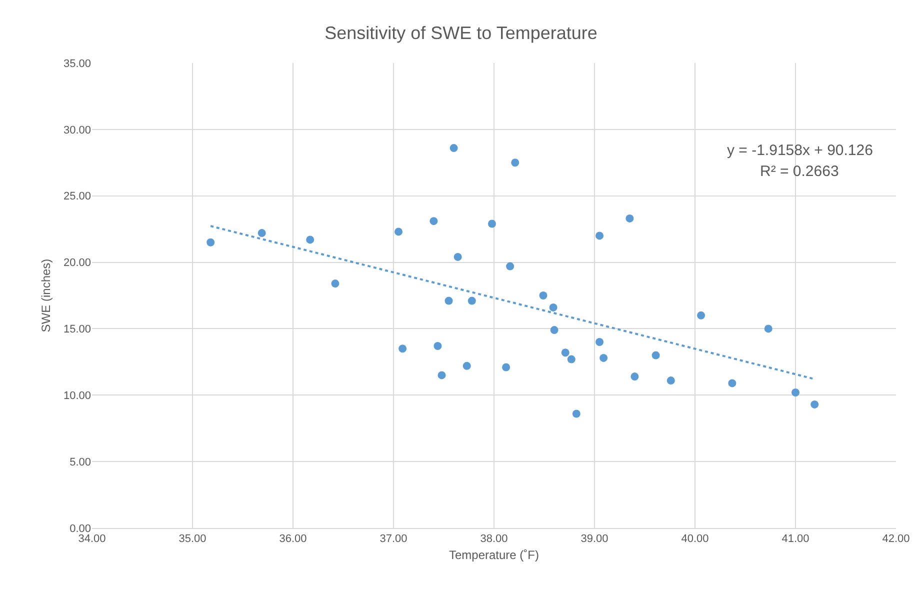  Describe the element at coordinates (394, 539) in the screenshot. I see `x-tick-label: 37.00` at that location.